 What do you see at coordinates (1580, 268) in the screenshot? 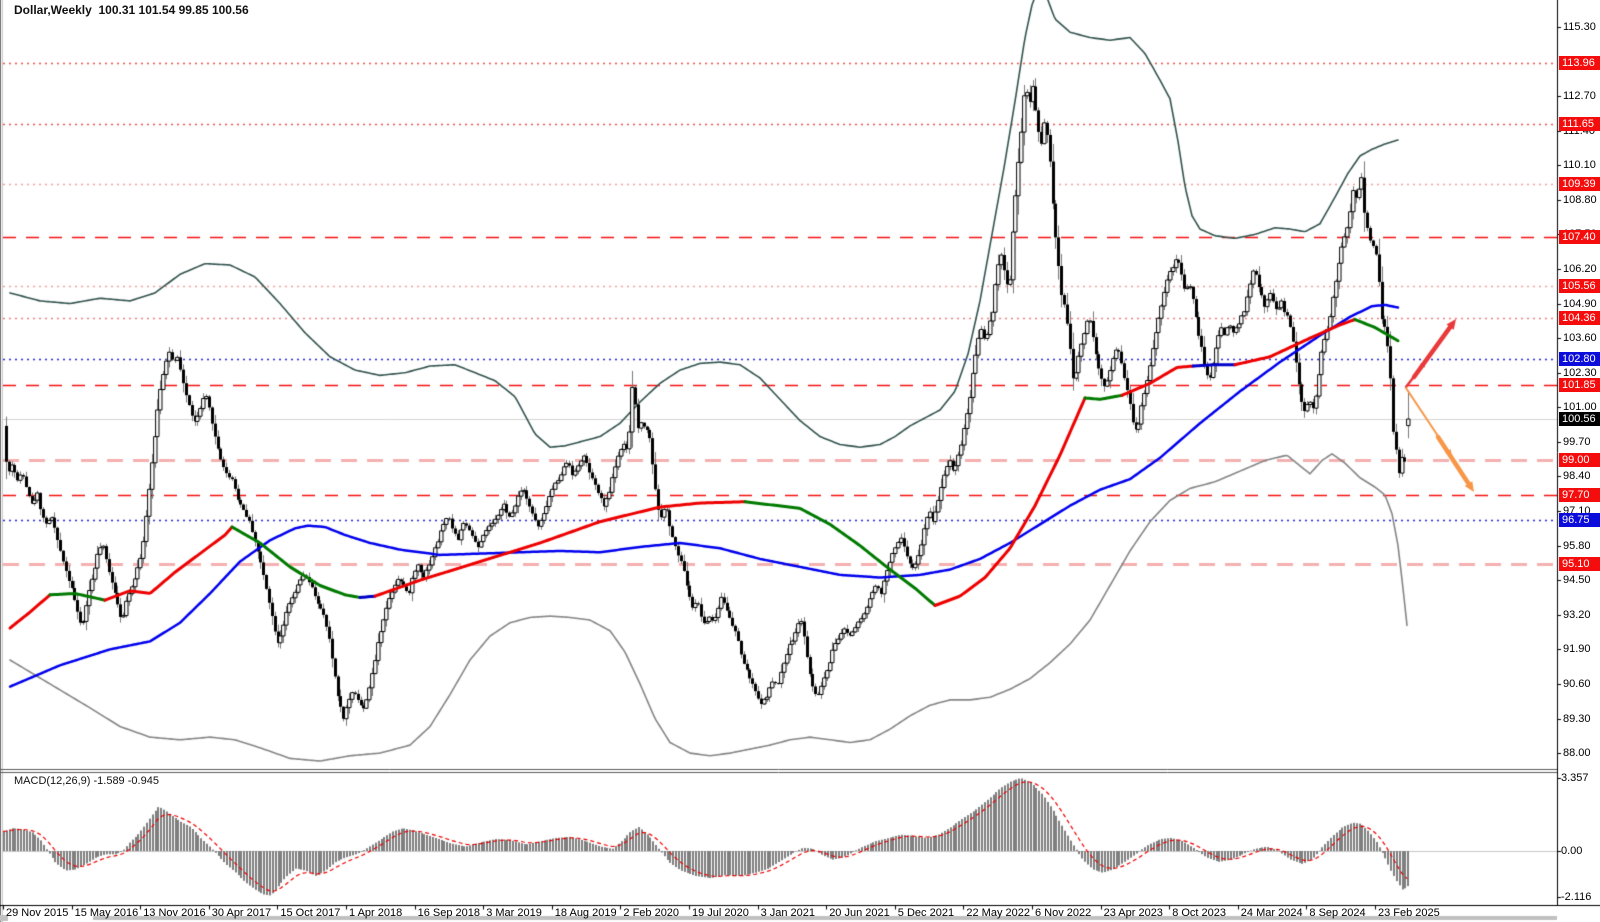
I see `price-axis-tick: 106.20` at bounding box center [1580, 268].